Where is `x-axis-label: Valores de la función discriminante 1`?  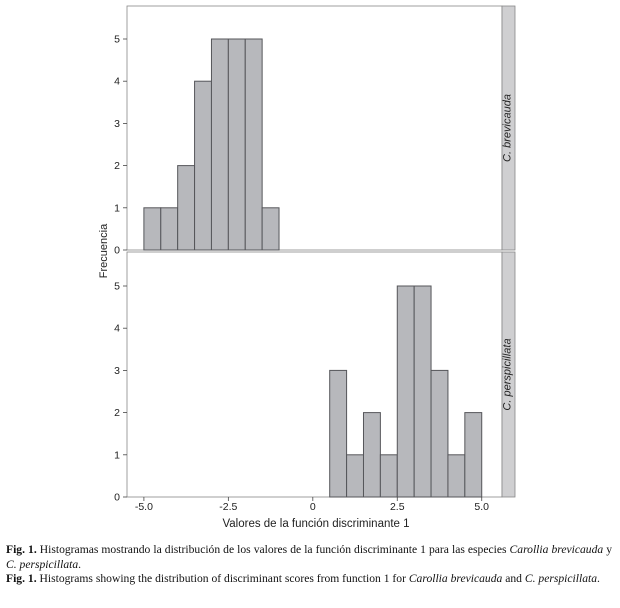
x-axis-label: Valores de la función discriminante 1 is located at coordinates (315, 524).